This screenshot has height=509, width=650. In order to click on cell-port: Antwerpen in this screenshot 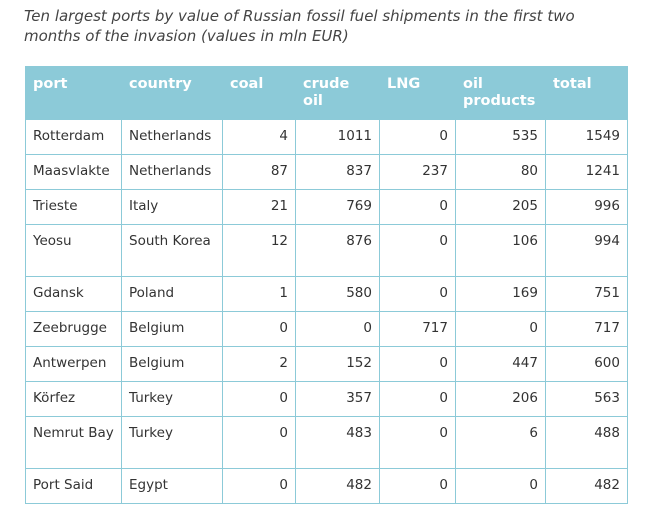, I will do `click(73, 364)`.